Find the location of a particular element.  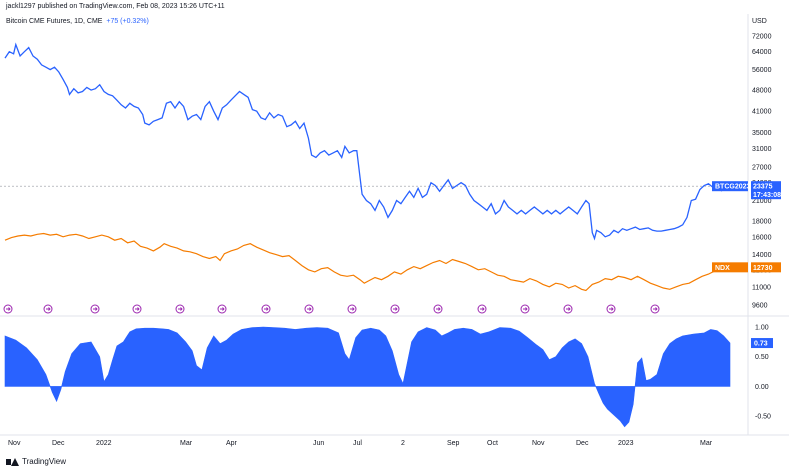

price-tick-label: 11000 is located at coordinates (761, 287).